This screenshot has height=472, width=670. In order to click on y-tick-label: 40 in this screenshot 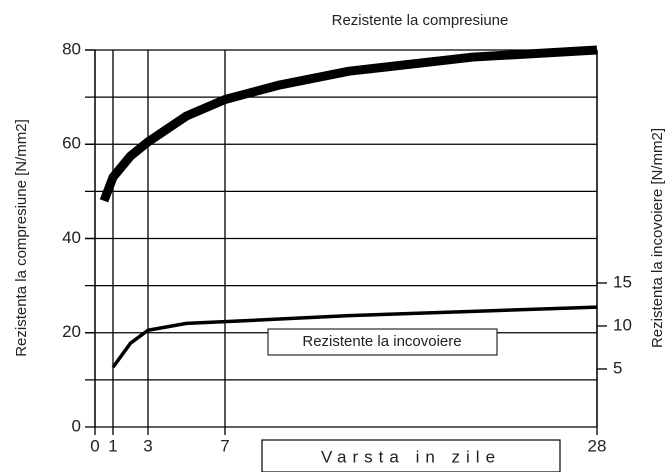, I will do `click(71, 237)`.